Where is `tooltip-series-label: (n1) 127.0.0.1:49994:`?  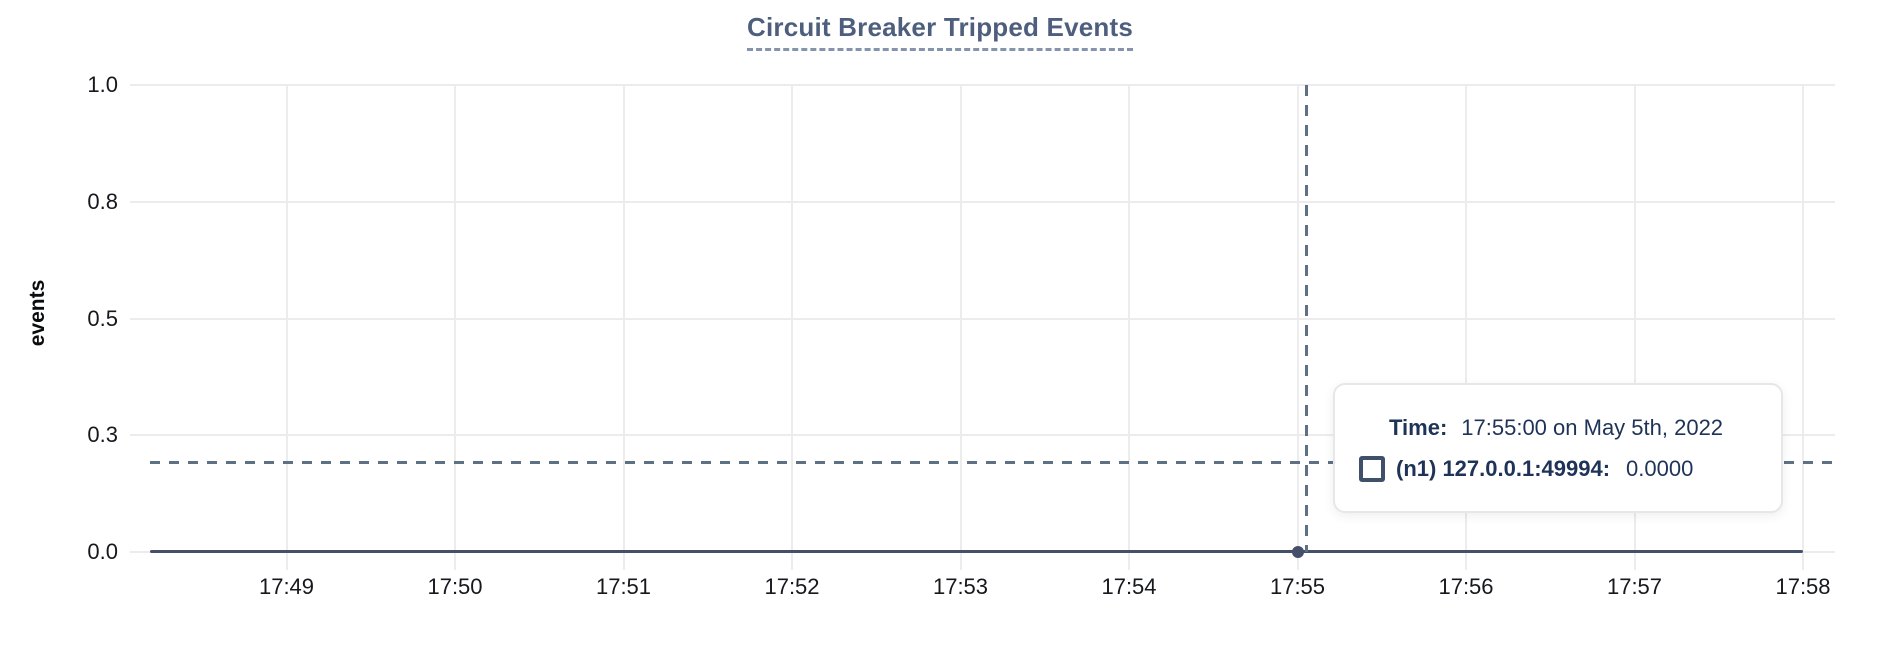
tooltip-series-label: (n1) 127.0.0.1:49994: is located at coordinates (1503, 468).